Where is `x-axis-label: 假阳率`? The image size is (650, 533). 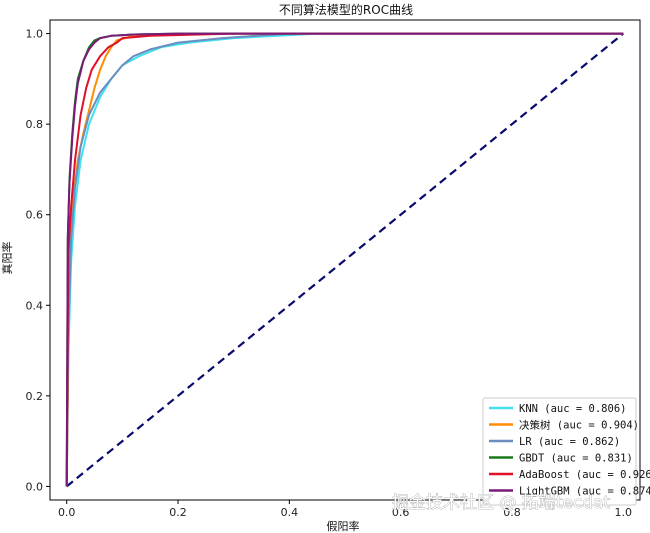
x-axis-label: 假阳率 is located at coordinates (343, 526).